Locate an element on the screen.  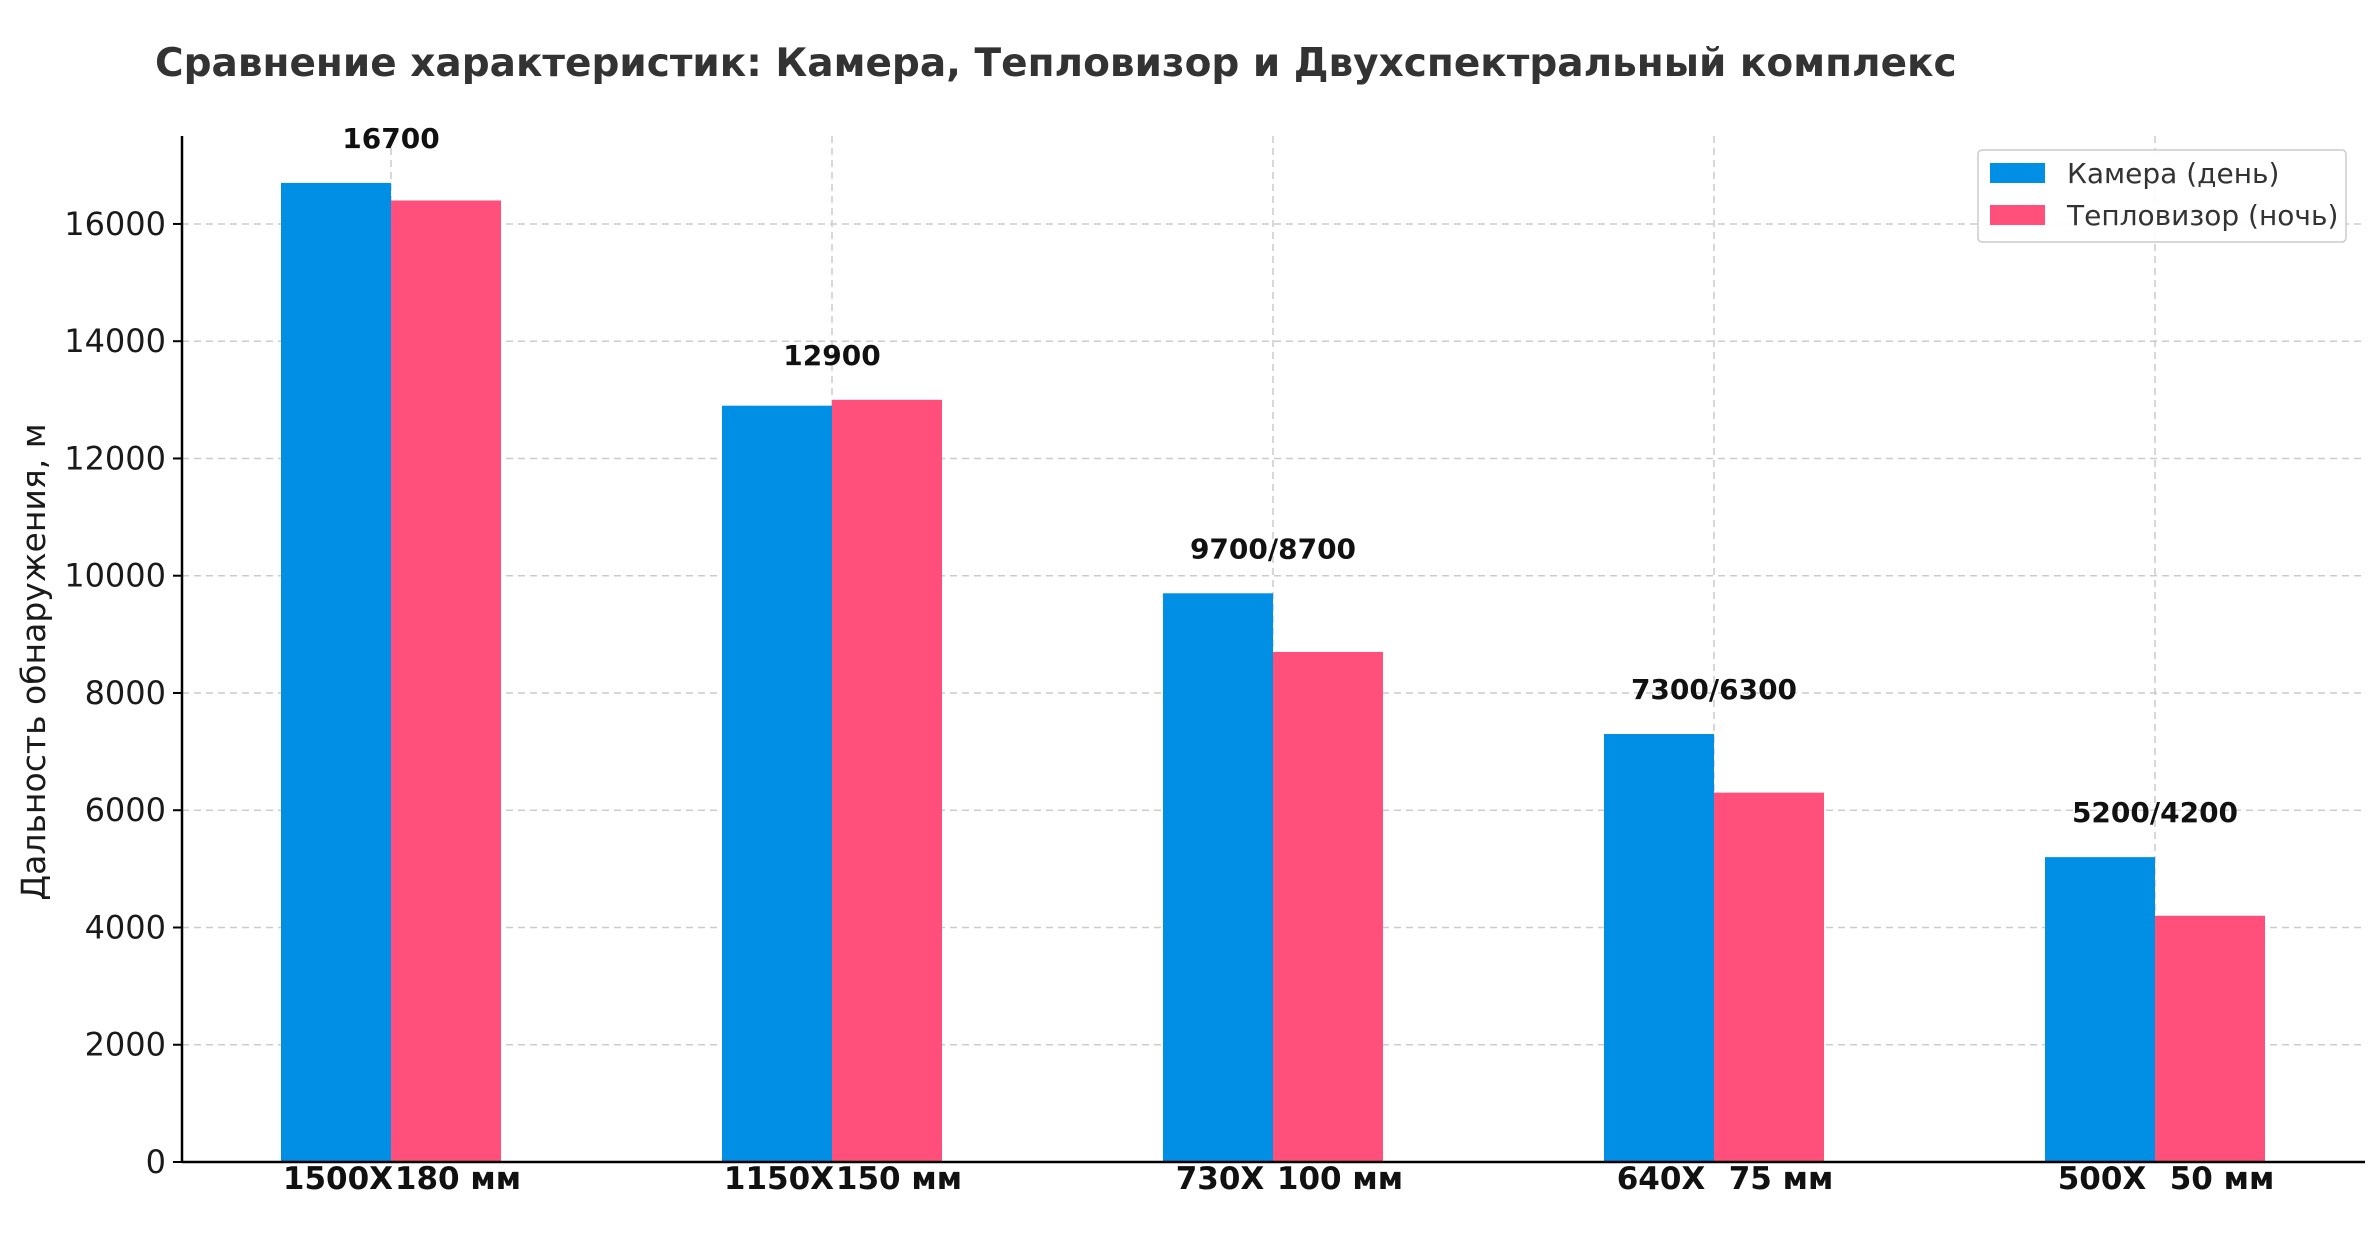
y-tick-label: 16000 is located at coordinates (115, 224).